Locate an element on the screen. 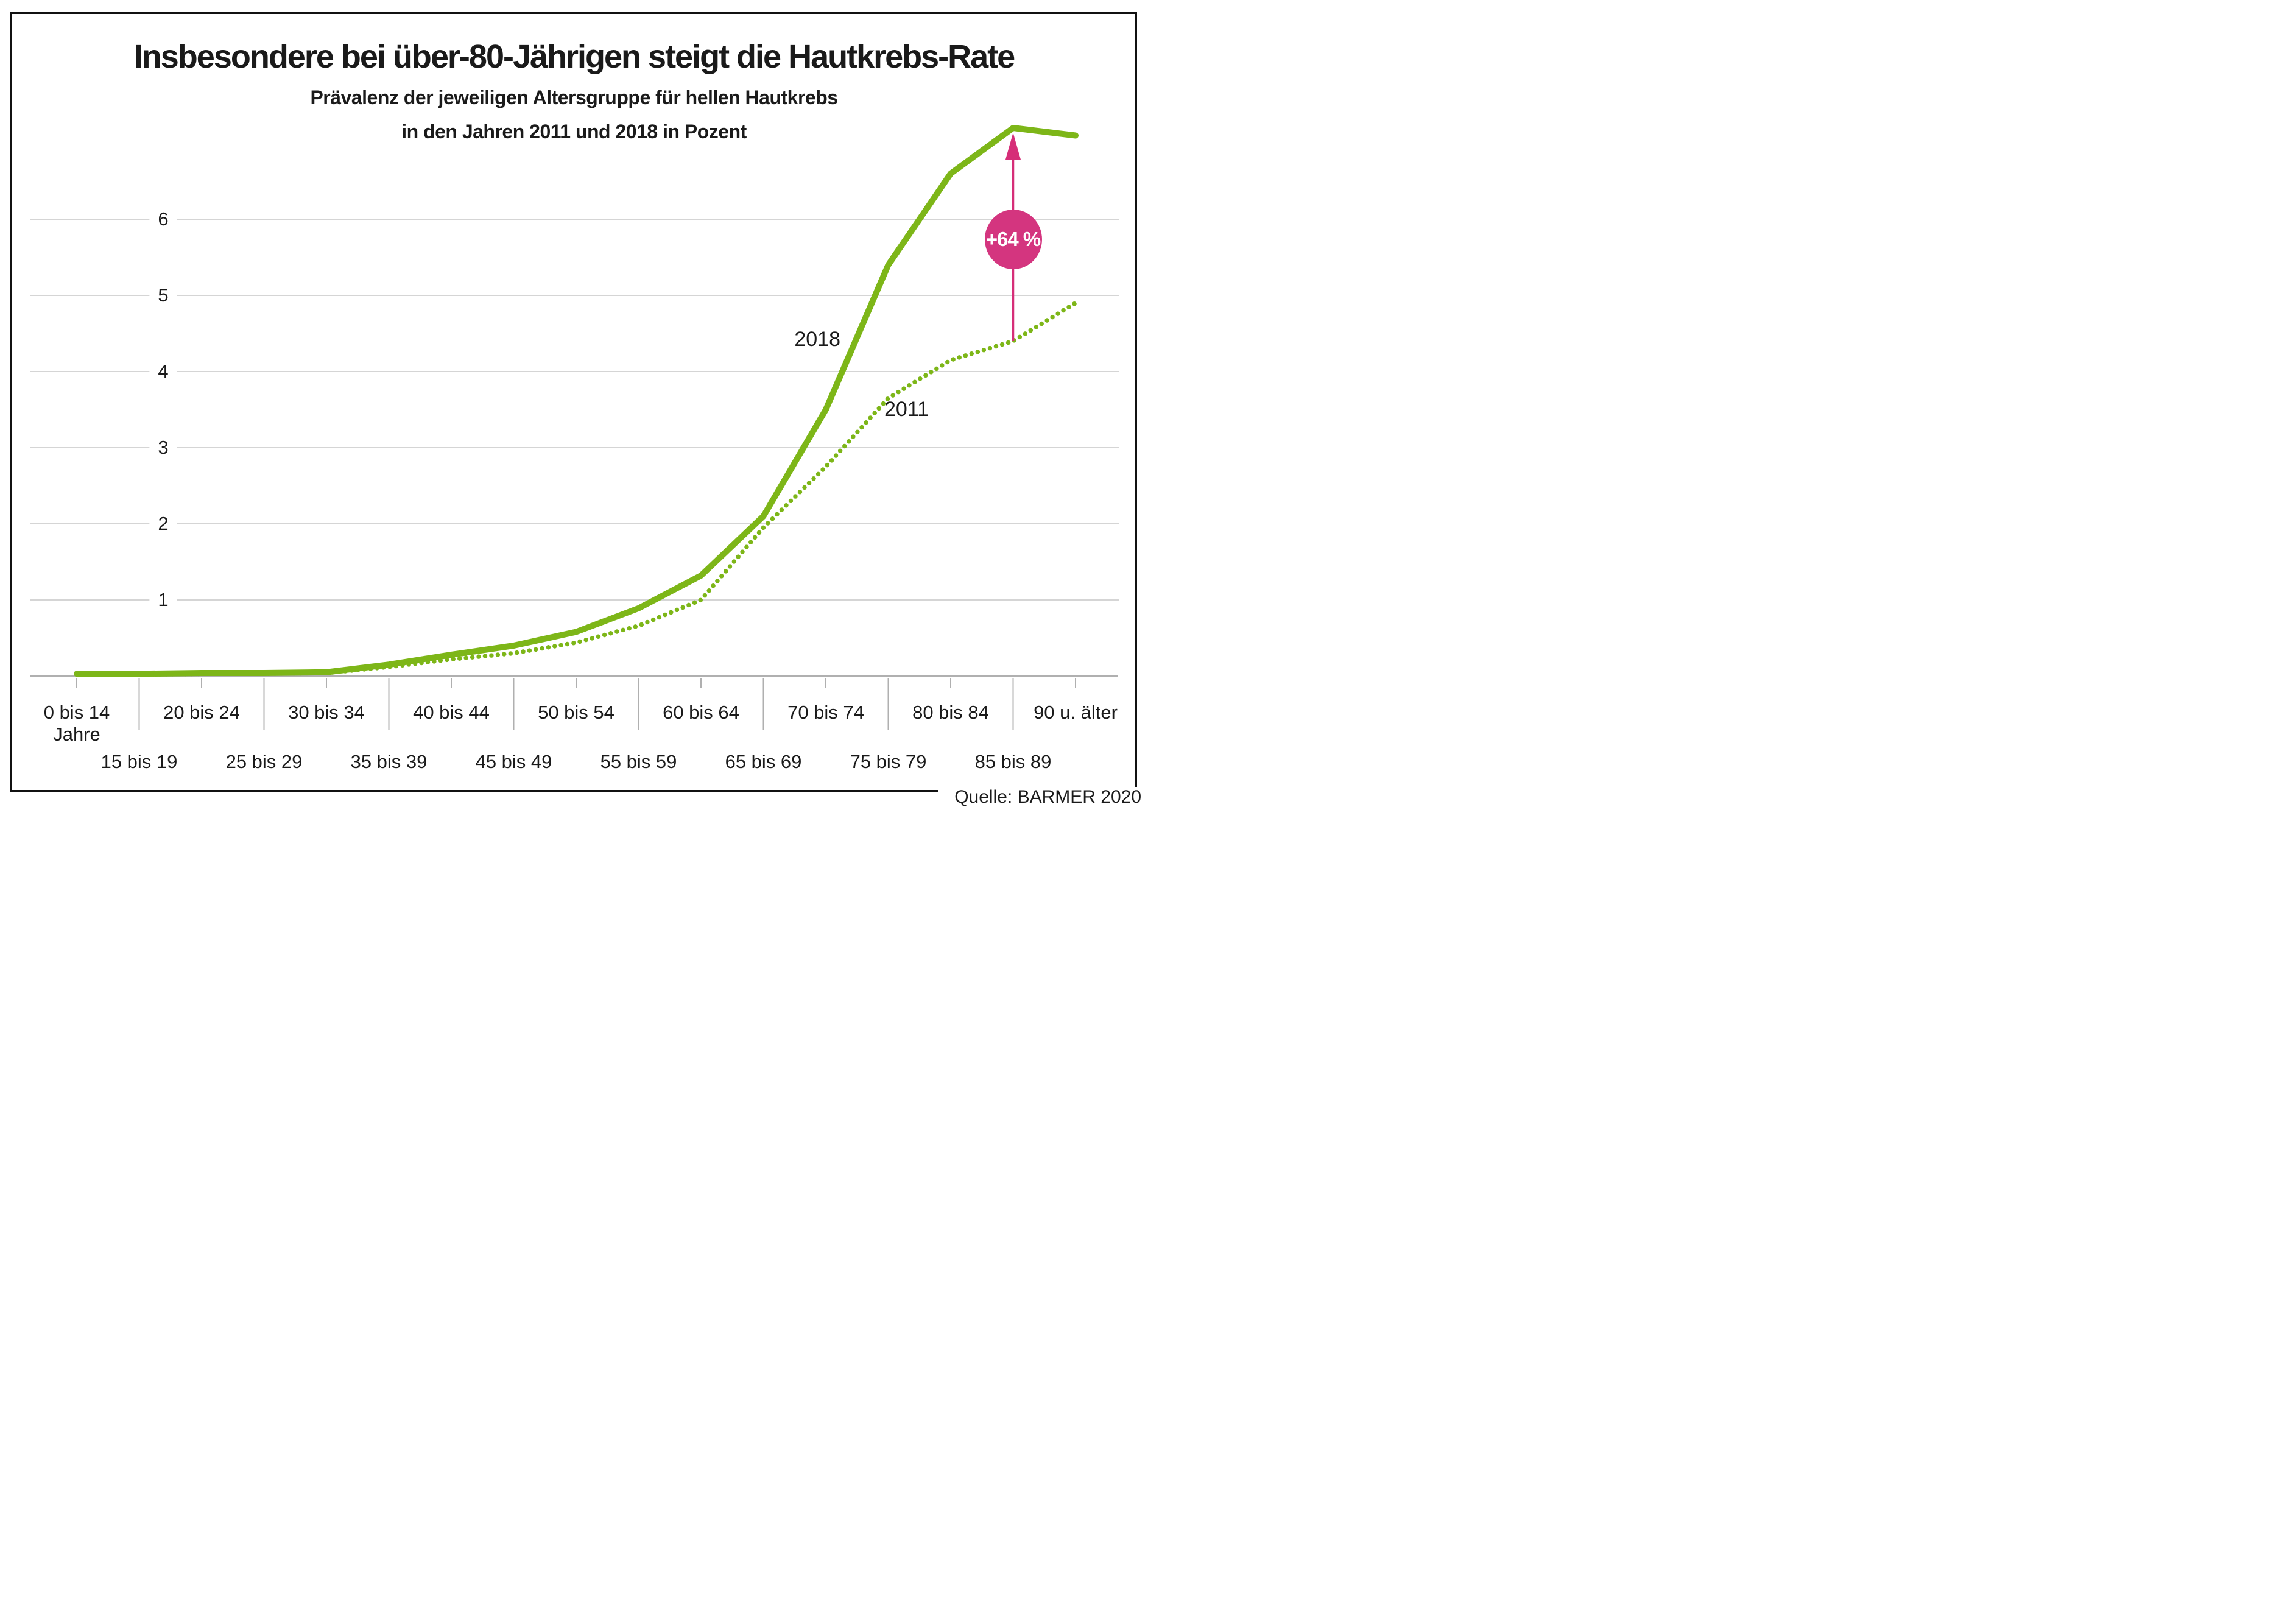 The height and width of the screenshot is (1614, 2296). x-axis-label: 60 bis 64 is located at coordinates (701, 712).